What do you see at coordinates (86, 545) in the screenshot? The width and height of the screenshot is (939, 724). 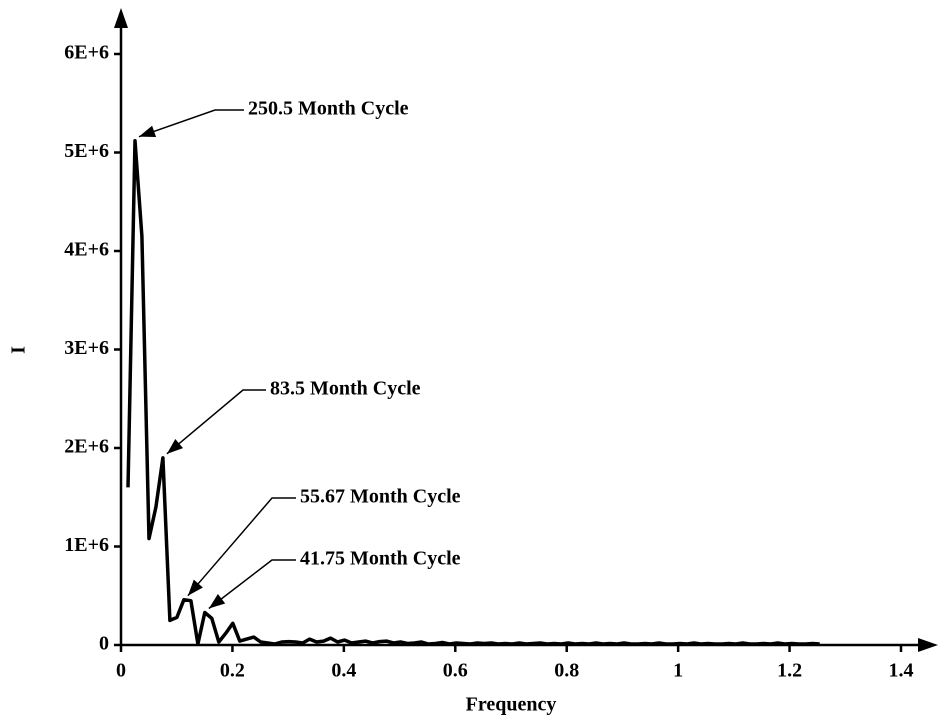 I see `y-tick-label: 1E+6` at bounding box center [86, 545].